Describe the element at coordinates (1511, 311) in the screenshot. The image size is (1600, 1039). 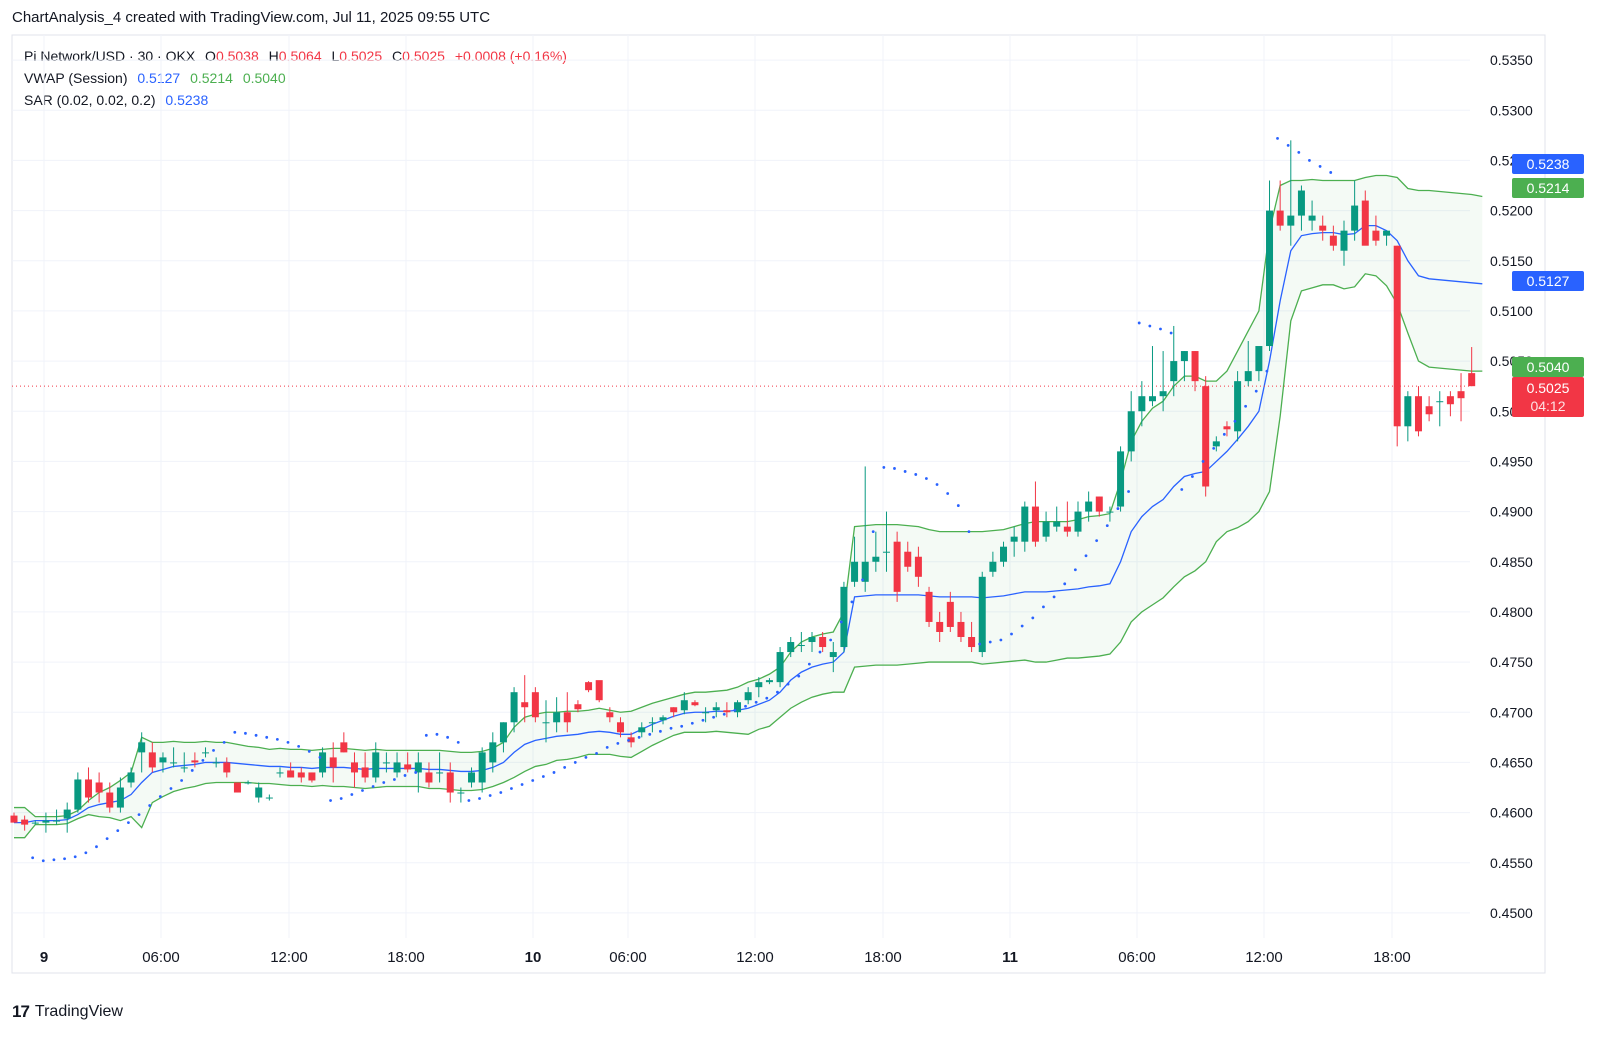
I see `y-tick-label: 0.5100` at that location.